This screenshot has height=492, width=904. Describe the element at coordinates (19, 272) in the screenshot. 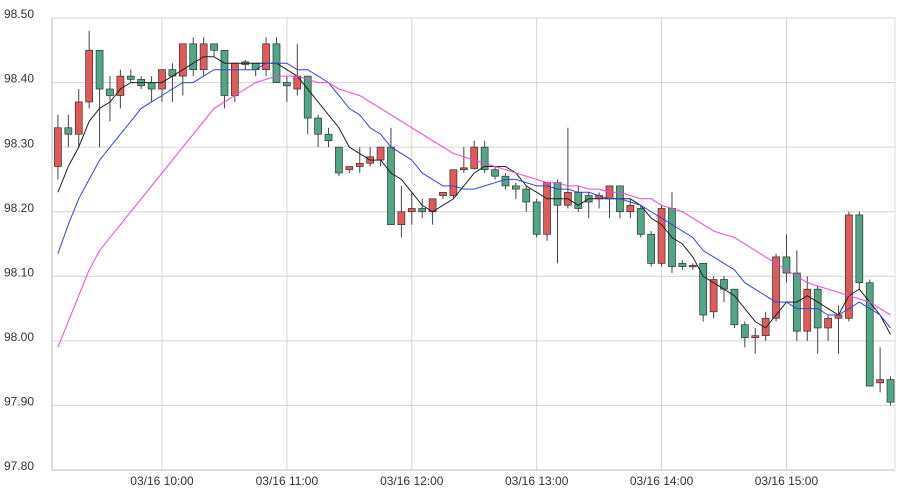

I see `y-tick-label: 98.10` at that location.